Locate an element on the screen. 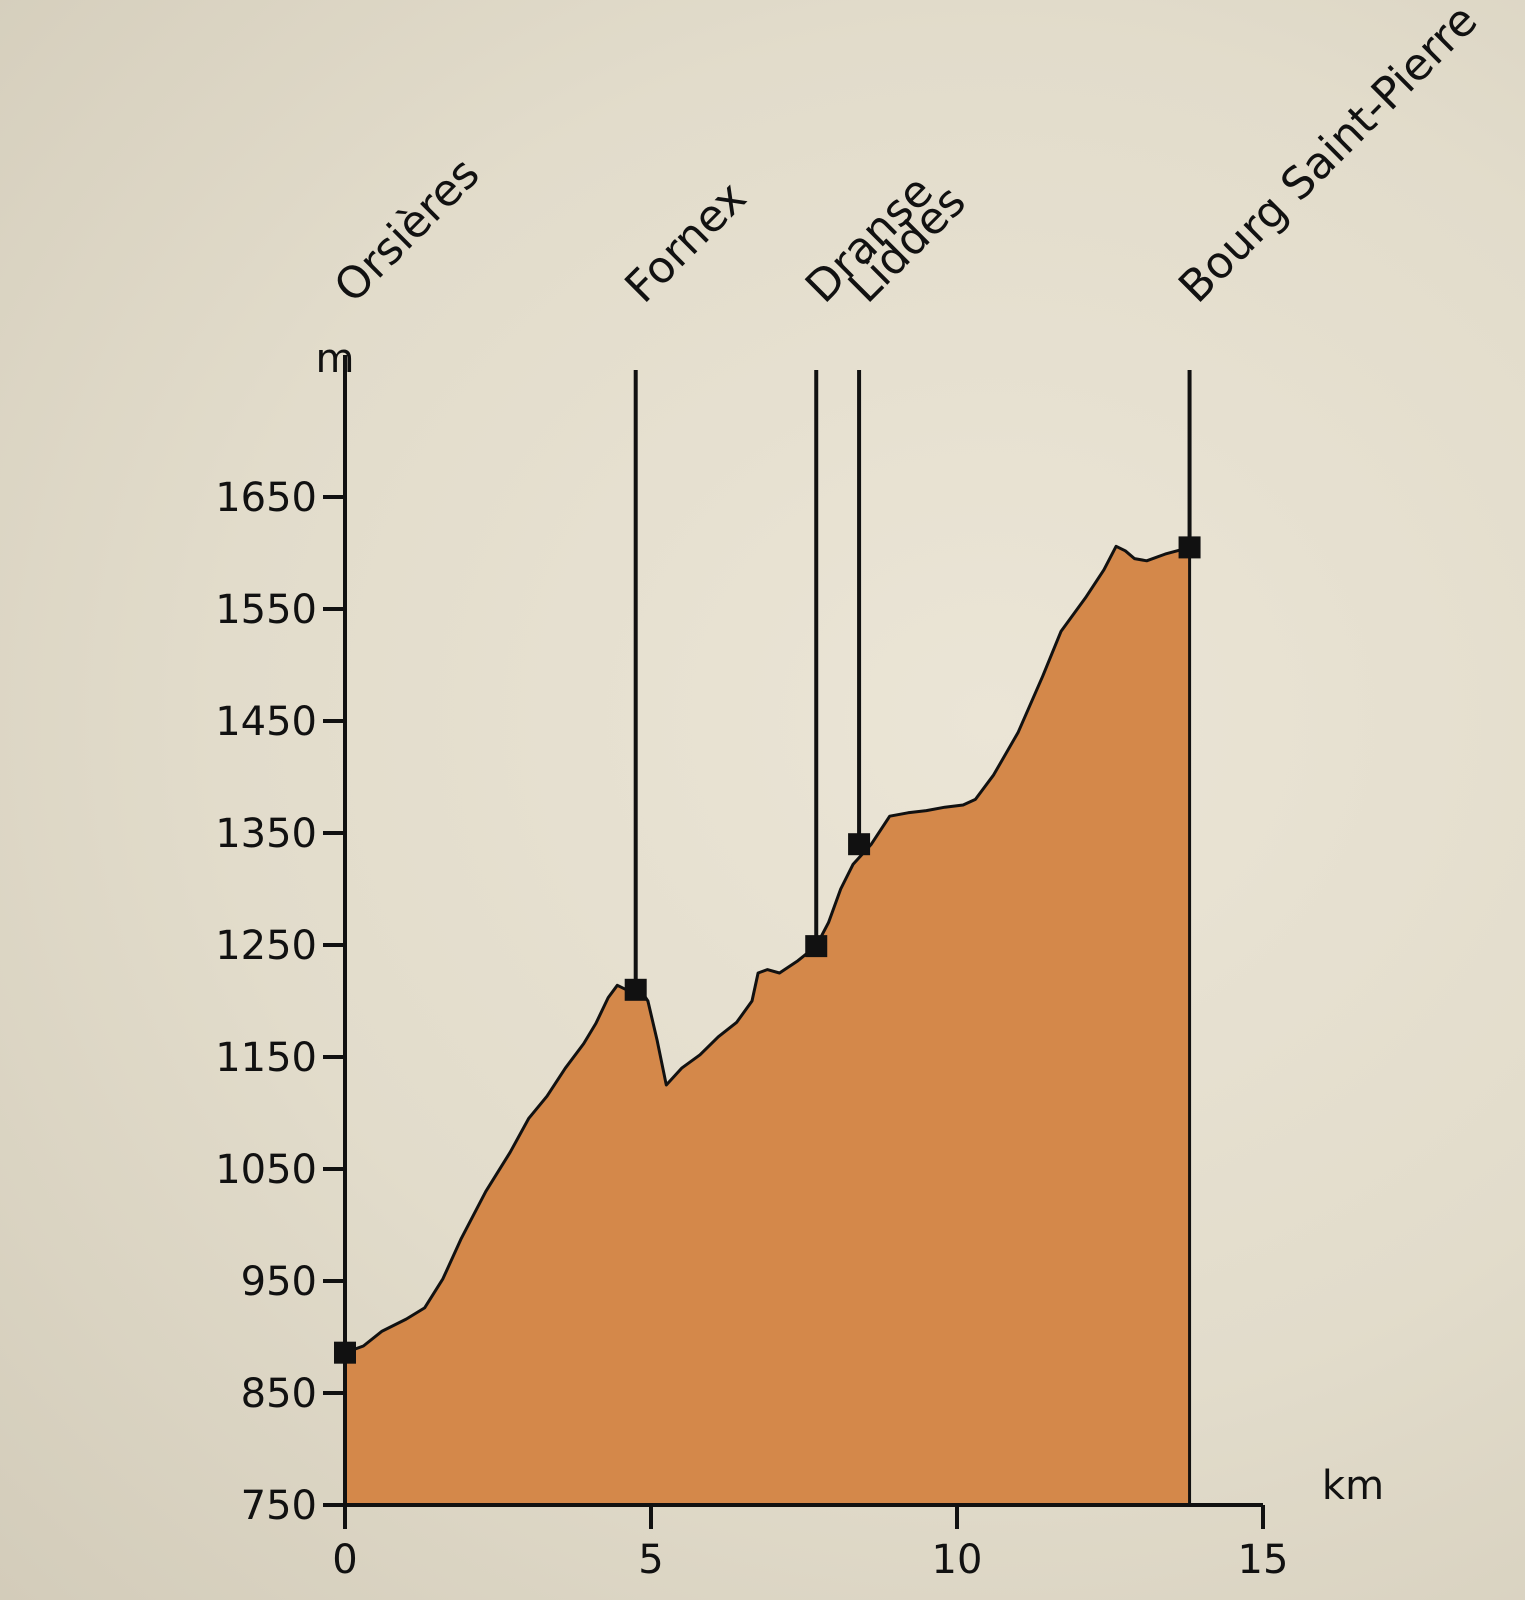  x-tick-label: 15 is located at coordinates (1263, 1560).